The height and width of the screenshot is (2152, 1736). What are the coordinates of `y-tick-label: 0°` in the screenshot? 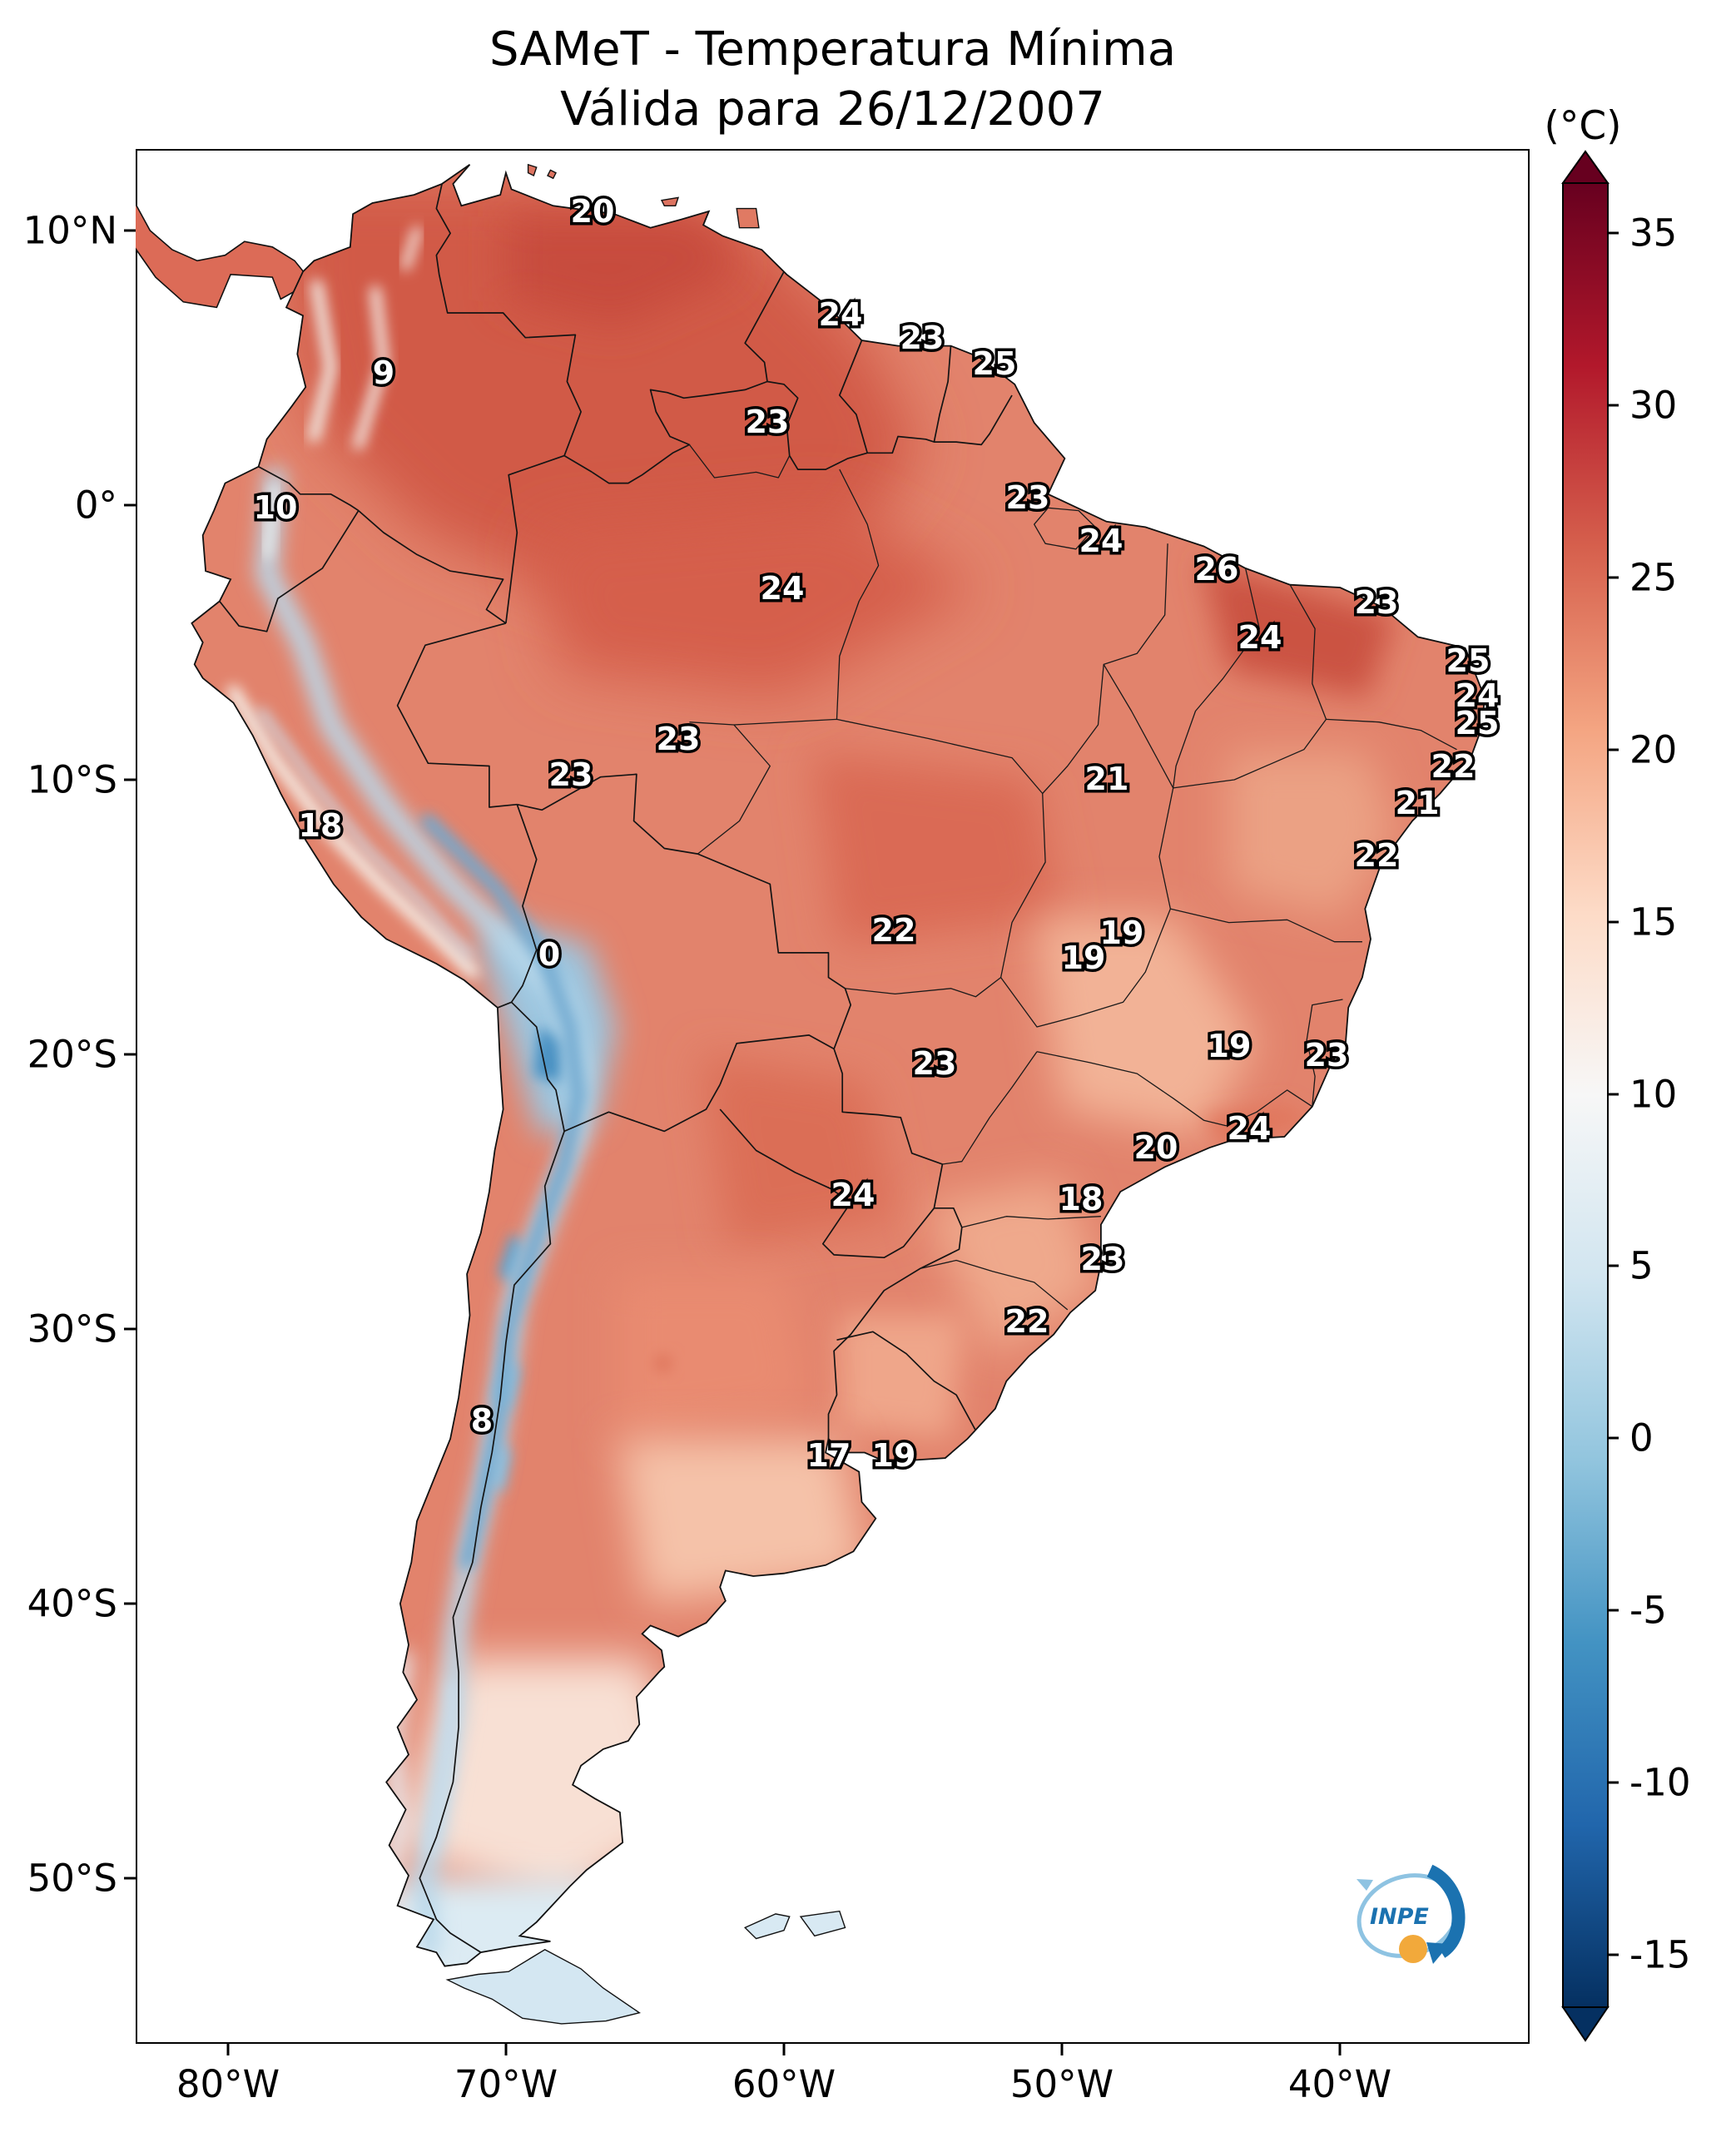 It's located at (96, 505).